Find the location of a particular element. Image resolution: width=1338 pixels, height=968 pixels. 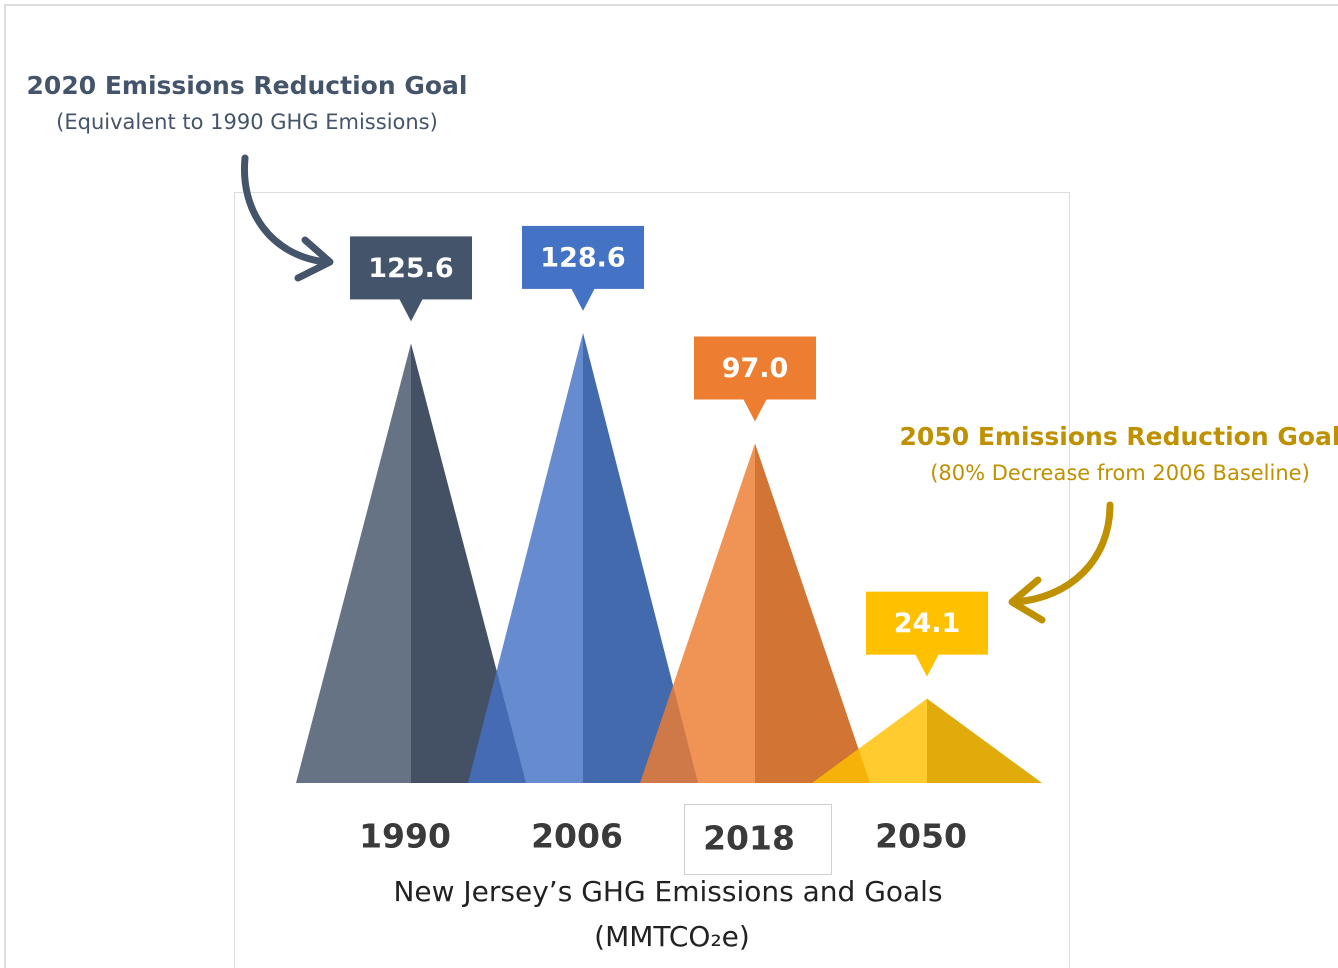

chart-subtitle: (MMTCO₂e) is located at coordinates (672, 936).